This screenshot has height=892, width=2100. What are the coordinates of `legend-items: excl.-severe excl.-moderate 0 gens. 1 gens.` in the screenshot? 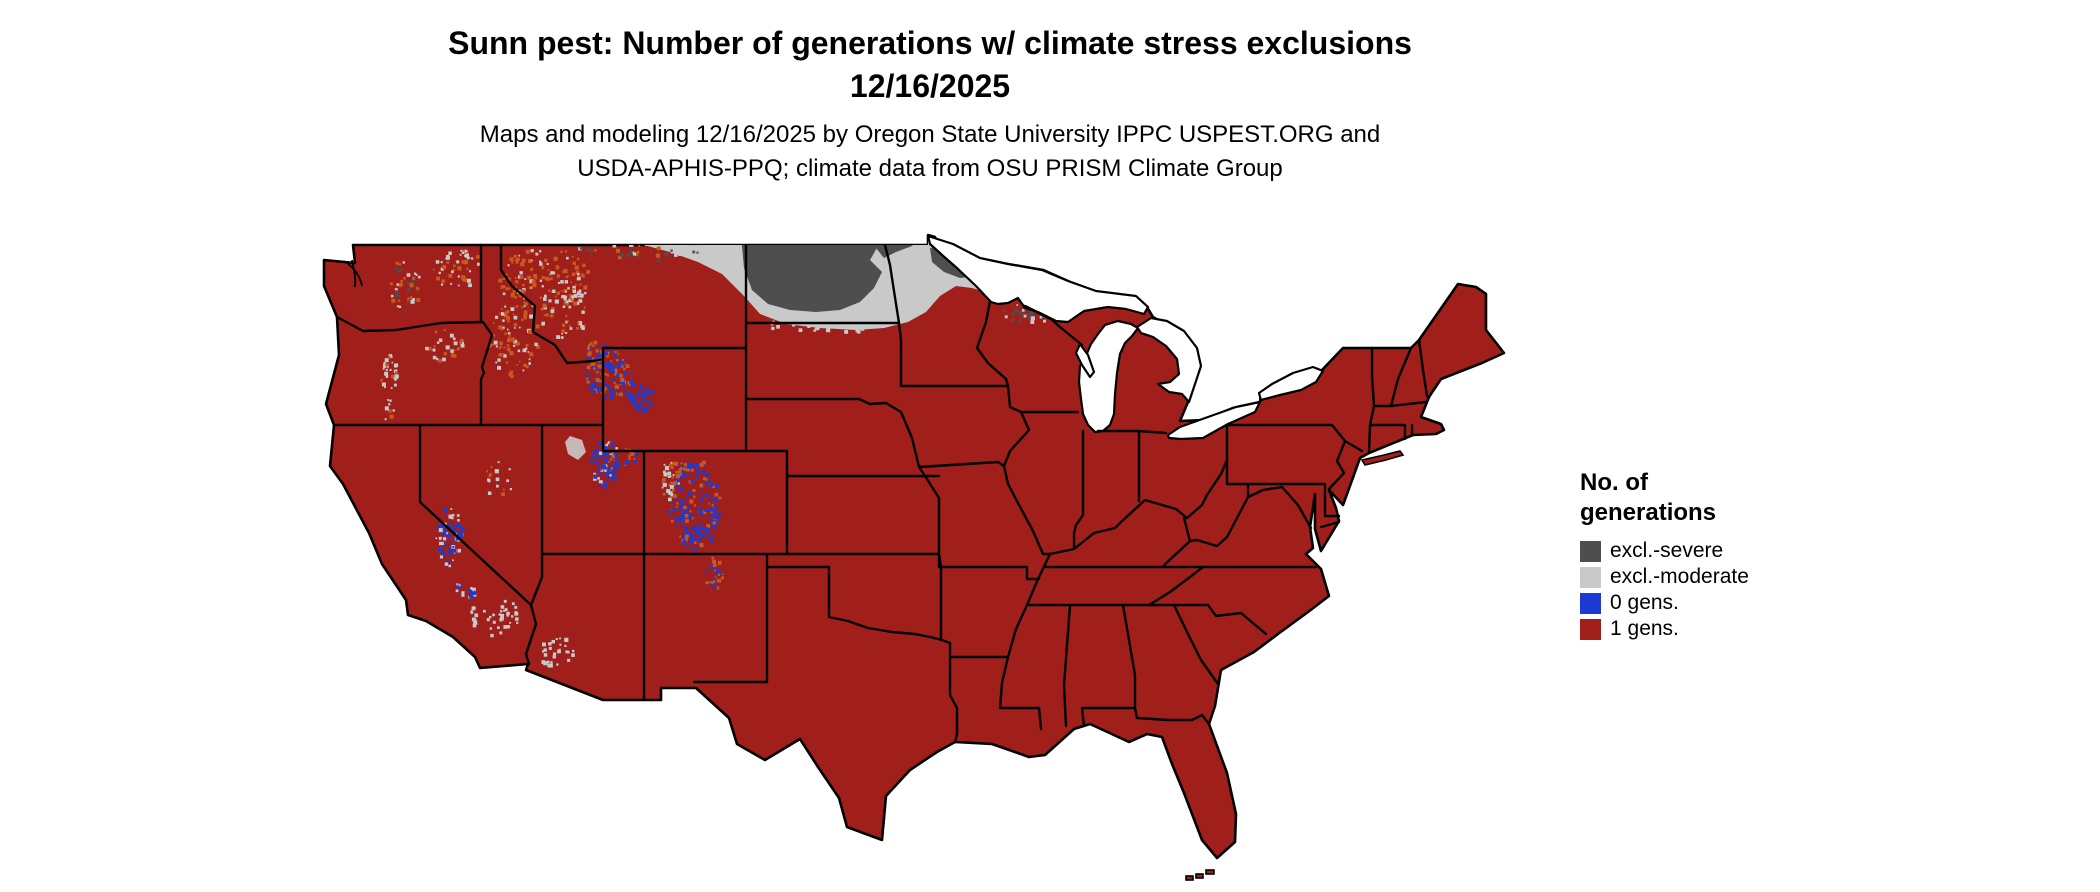 It's located at (1710, 590).